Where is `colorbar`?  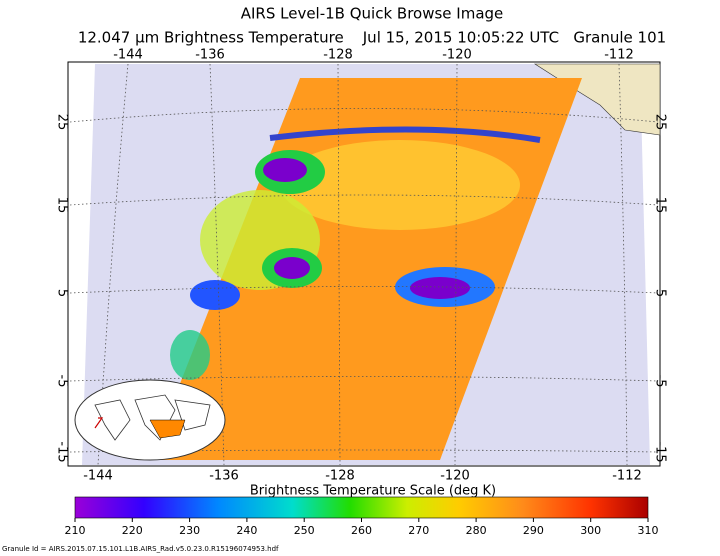 colorbar is located at coordinates (361, 507).